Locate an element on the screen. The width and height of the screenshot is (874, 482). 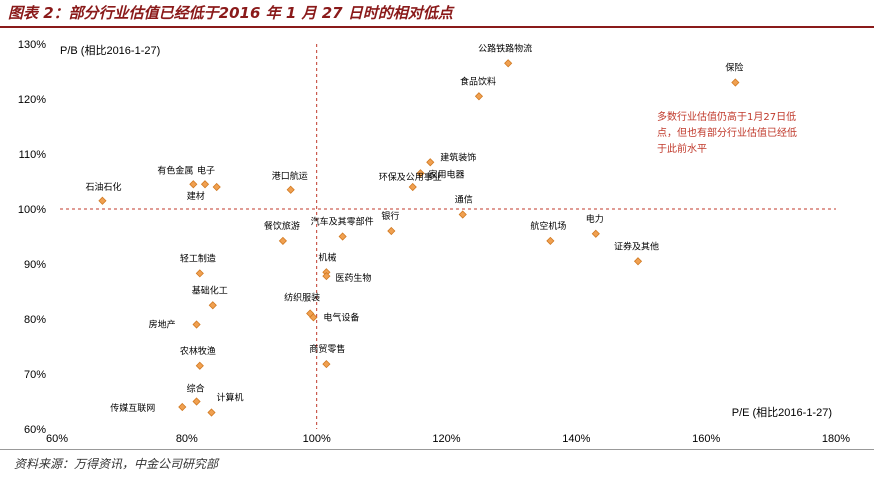
data-point-label: 石油石化 is located at coordinates (103, 187).